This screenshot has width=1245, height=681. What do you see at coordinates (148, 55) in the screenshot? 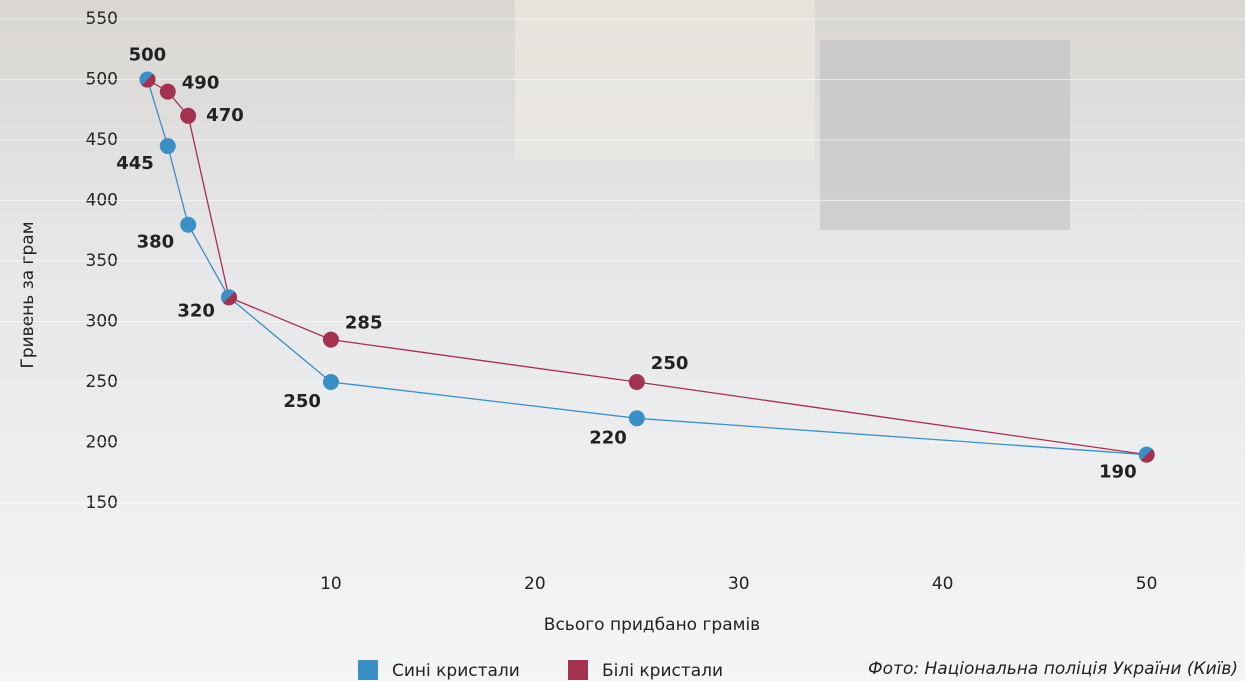
I see `data-label: 500` at bounding box center [148, 55].